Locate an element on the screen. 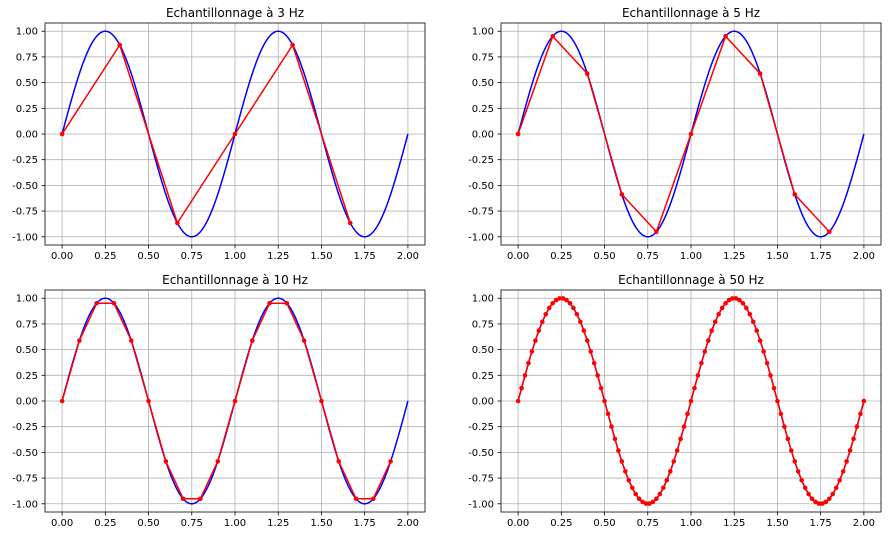  x-tick-label: 0.25 is located at coordinates (561, 256).